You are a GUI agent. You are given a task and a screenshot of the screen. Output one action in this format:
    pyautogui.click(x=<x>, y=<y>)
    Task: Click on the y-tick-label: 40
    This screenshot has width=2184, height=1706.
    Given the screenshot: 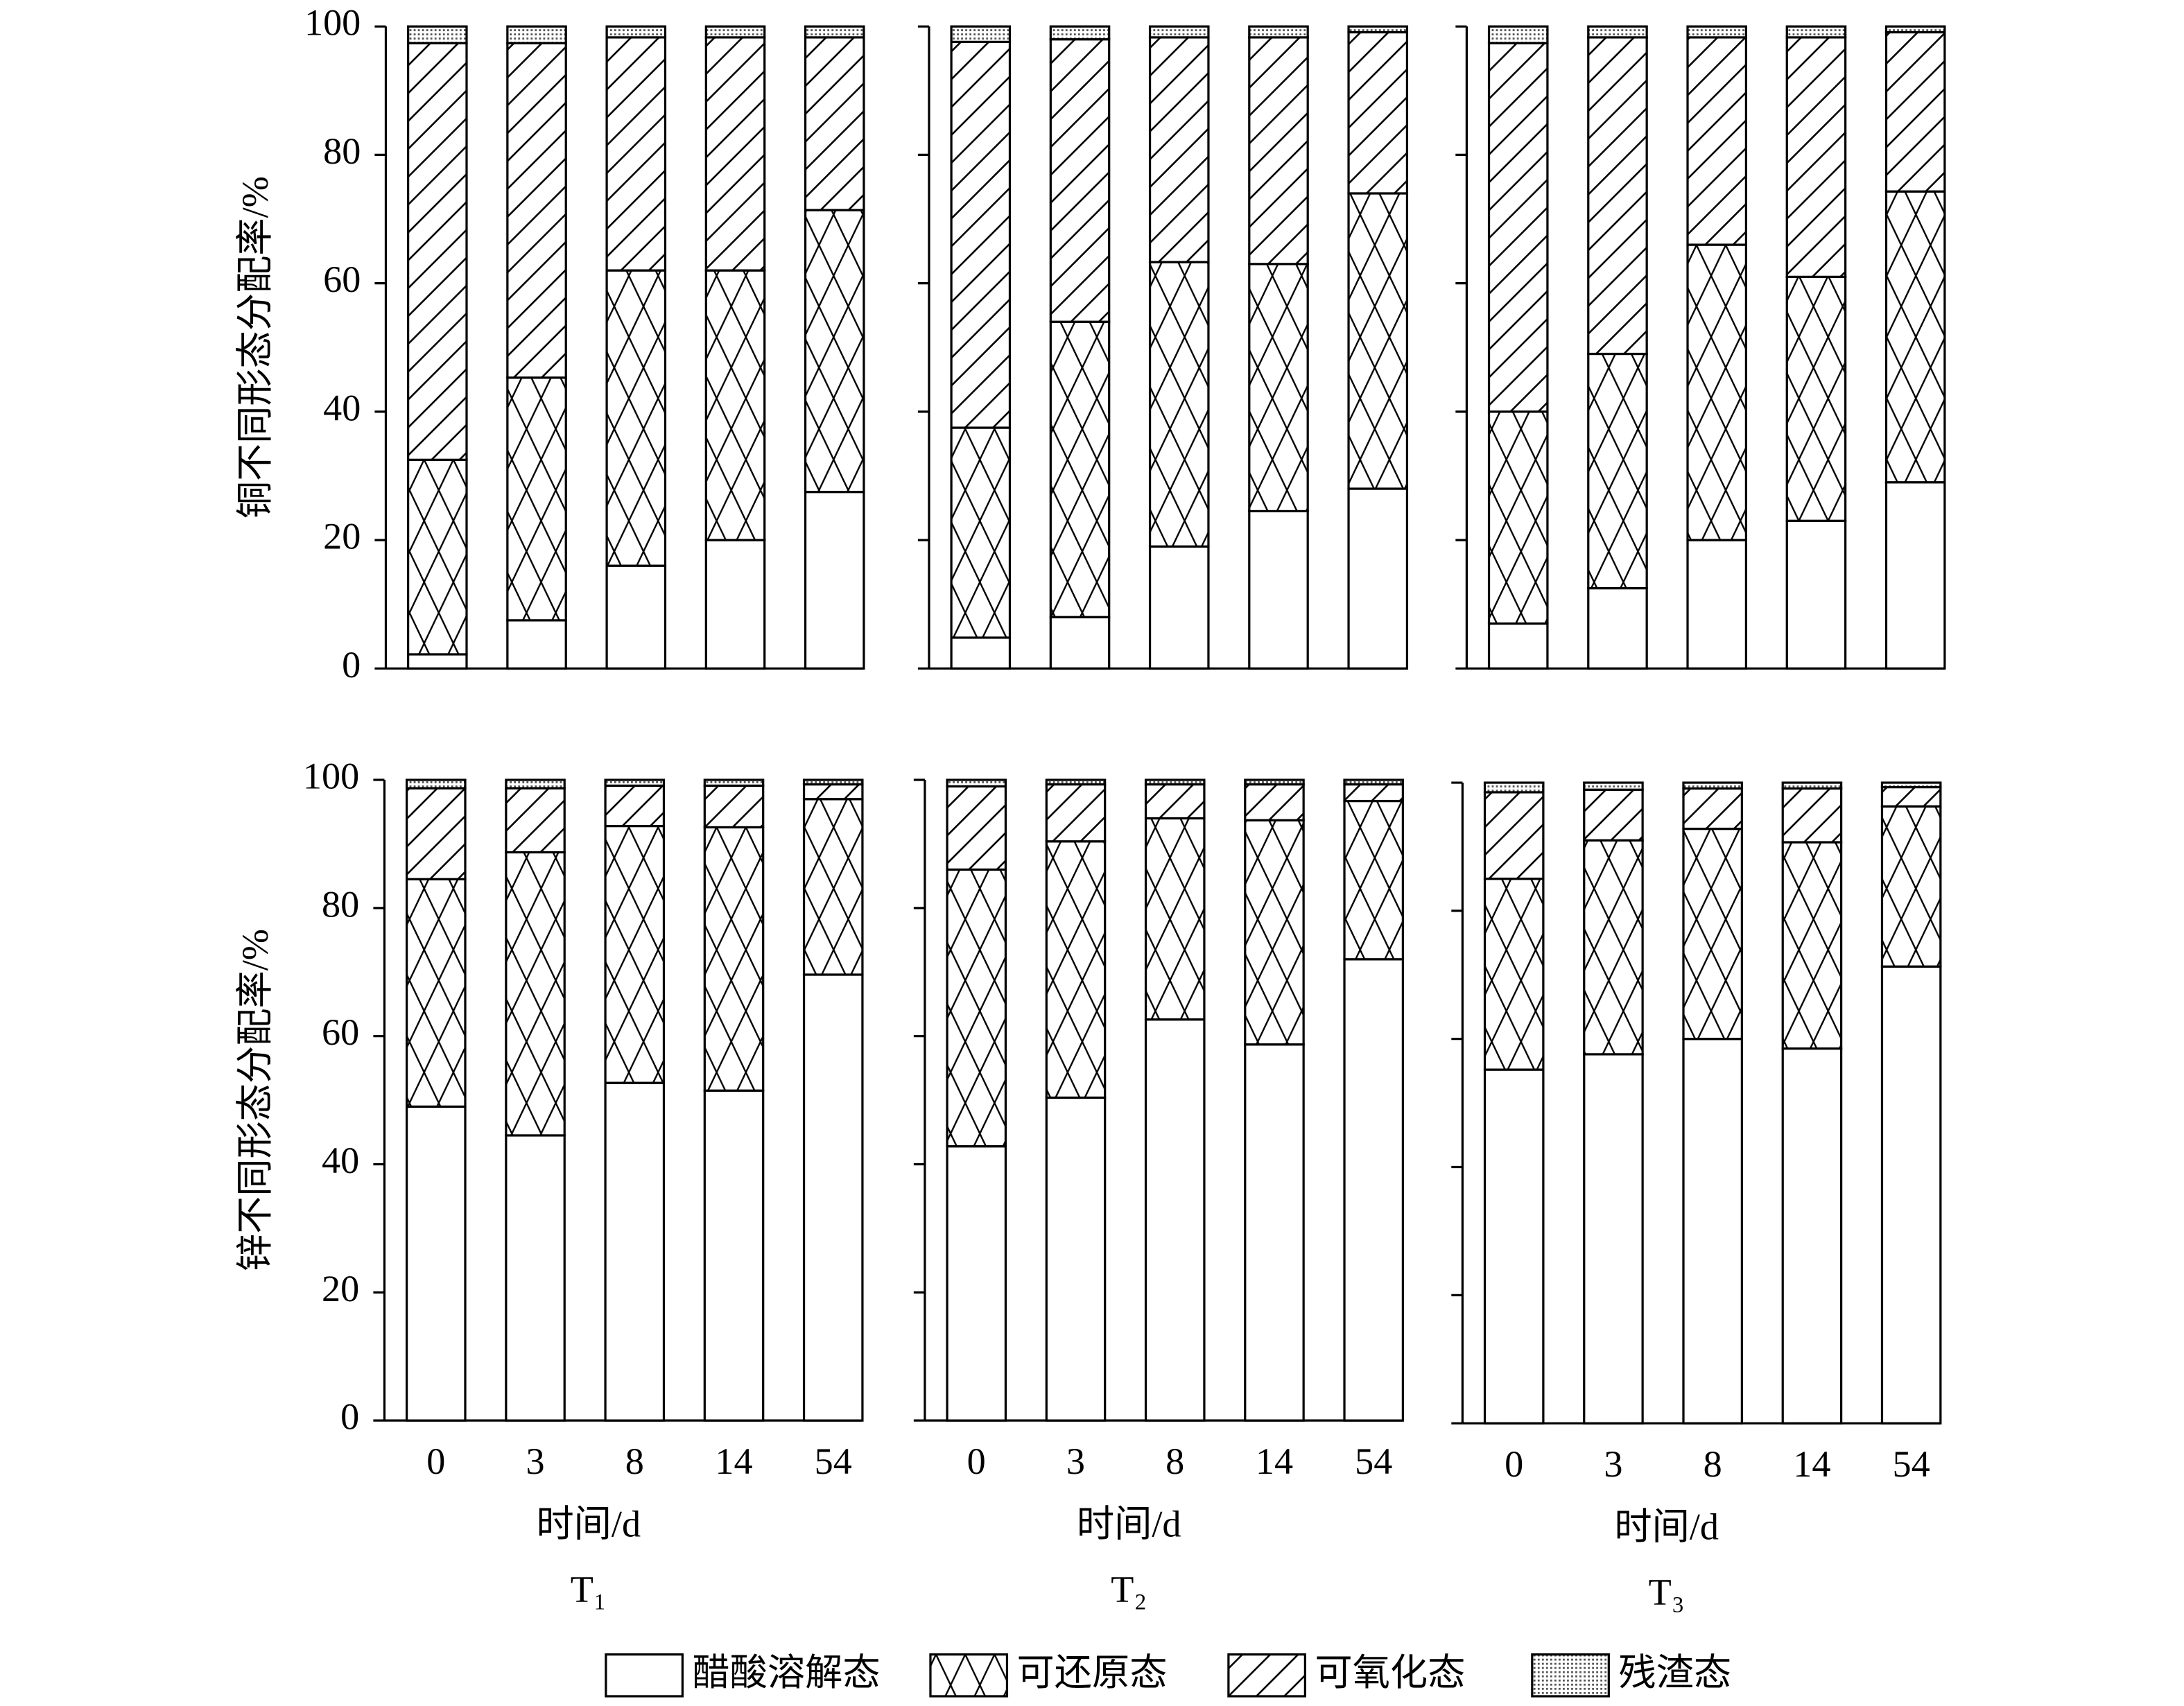 What is the action you would take?
    pyautogui.click(x=342, y=407)
    